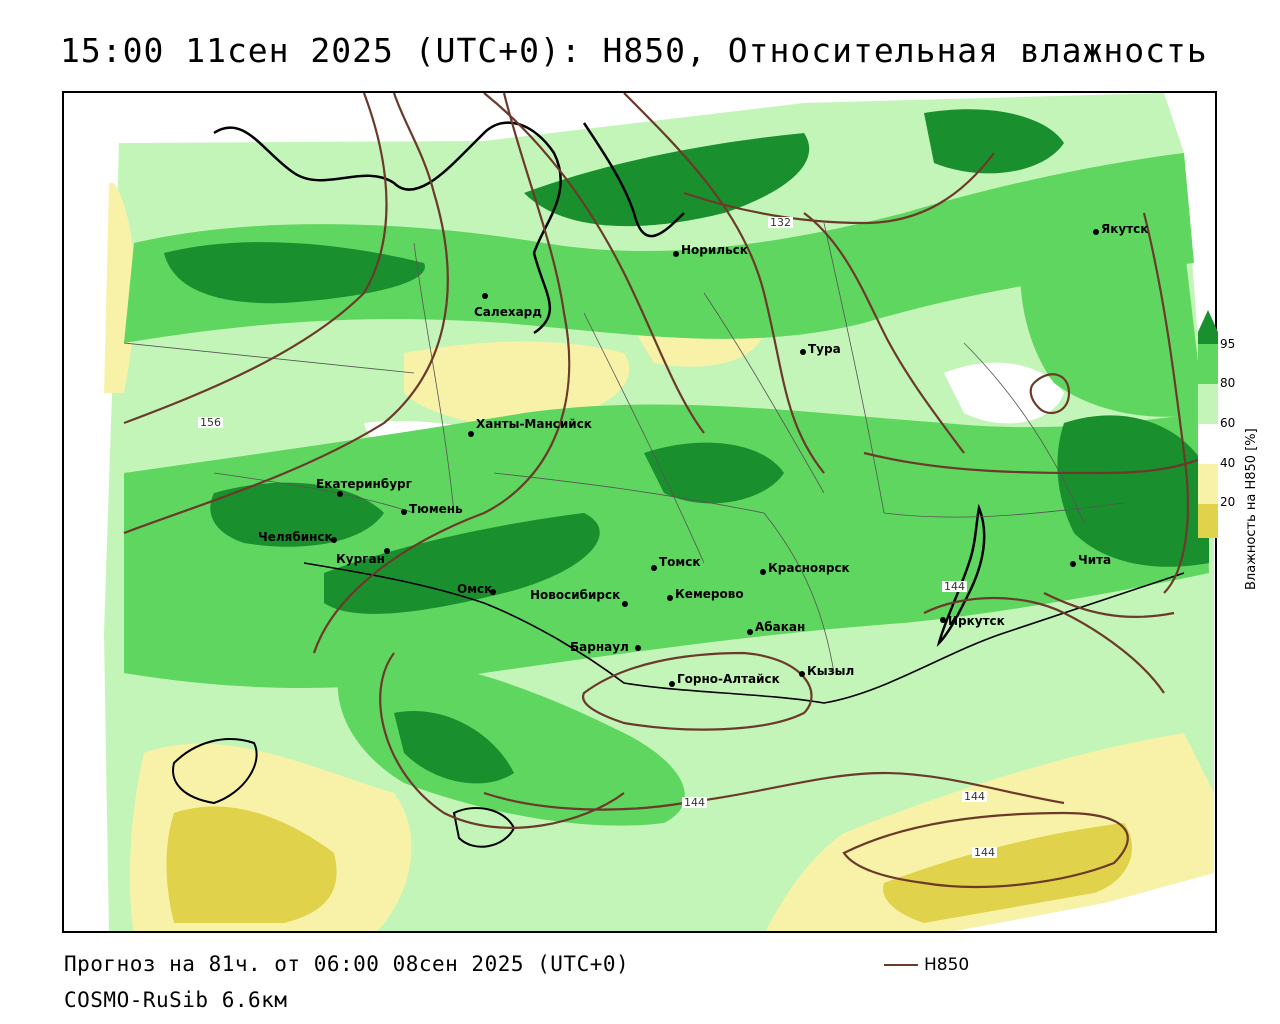 Image resolution: width=1280 pixels, height=1024 pixels. I want to click on city-label-kyzyl: Кызыл, so click(831, 671).